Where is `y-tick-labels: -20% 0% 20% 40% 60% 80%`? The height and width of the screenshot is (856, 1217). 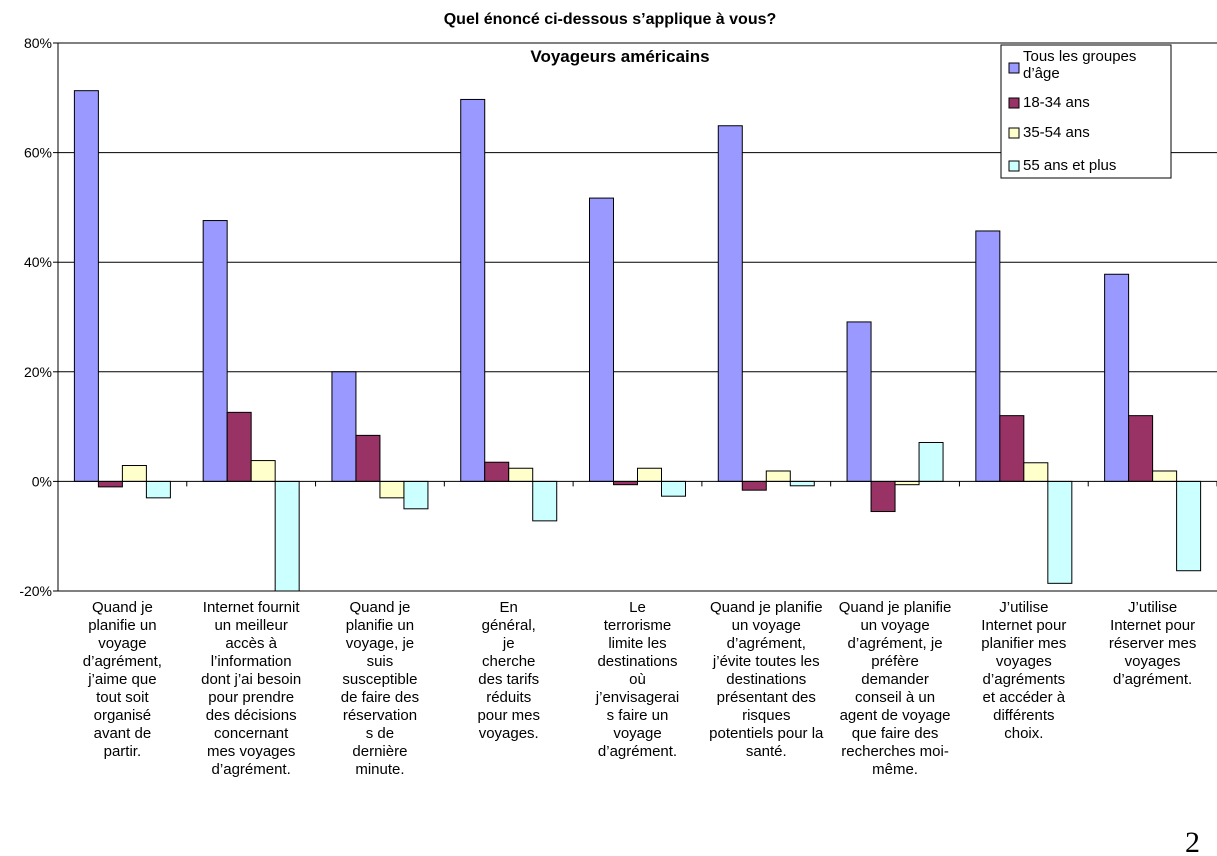 y-tick-labels: -20% 0% 20% 40% 60% 80% is located at coordinates (35, 317).